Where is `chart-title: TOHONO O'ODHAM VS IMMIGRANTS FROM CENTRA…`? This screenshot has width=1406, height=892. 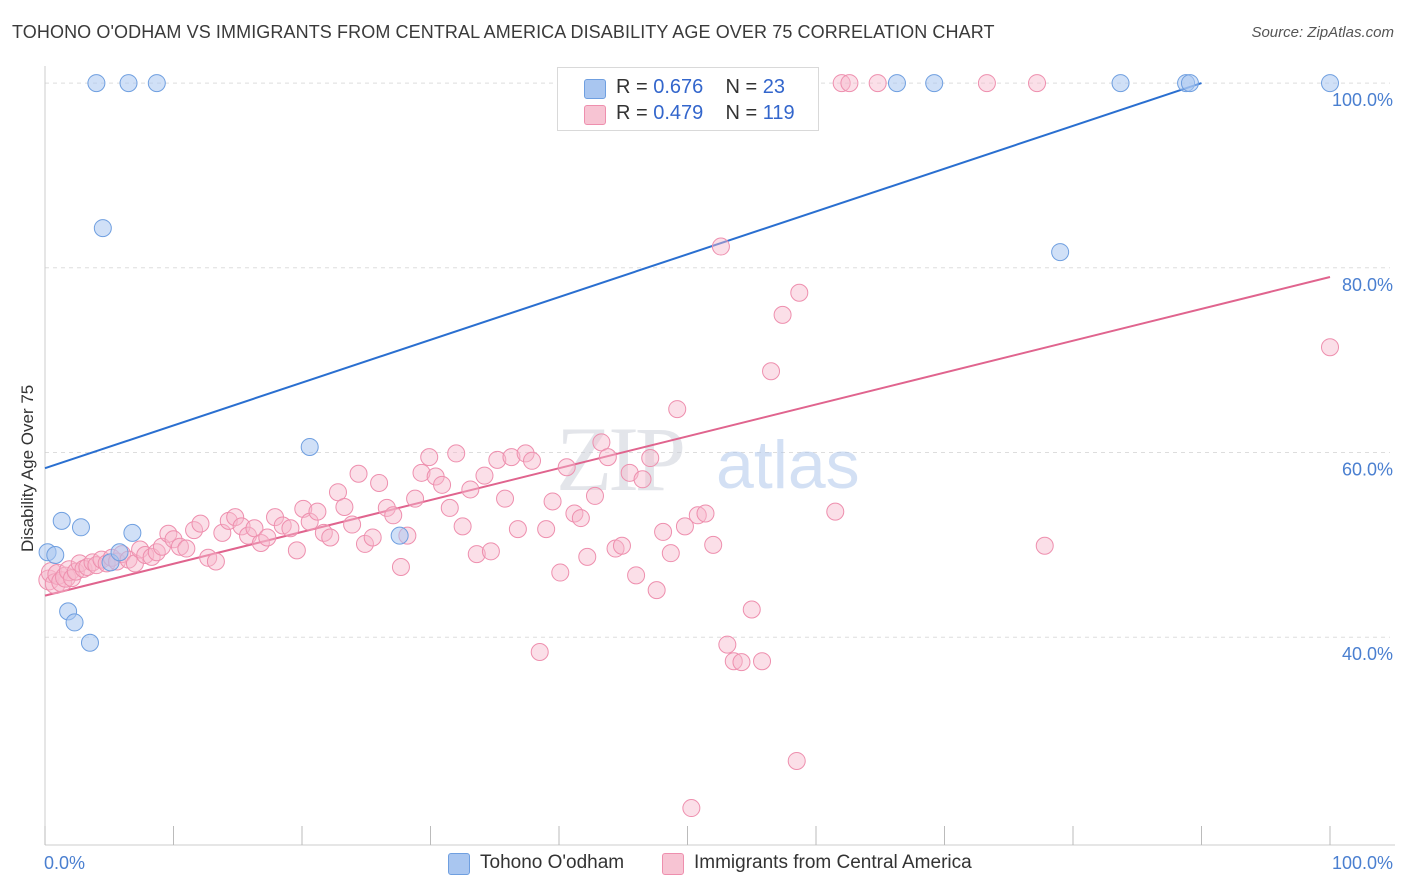 chart-title: TOHONO O'ODHAM VS IMMIGRANTS FROM CENTRA… is located at coordinates (503, 32).